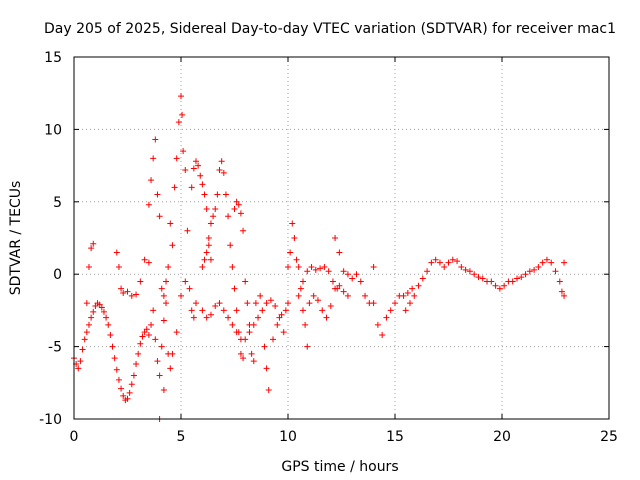 The height and width of the screenshot is (480, 640). I want to click on x-tick-label: 0, so click(74, 437).